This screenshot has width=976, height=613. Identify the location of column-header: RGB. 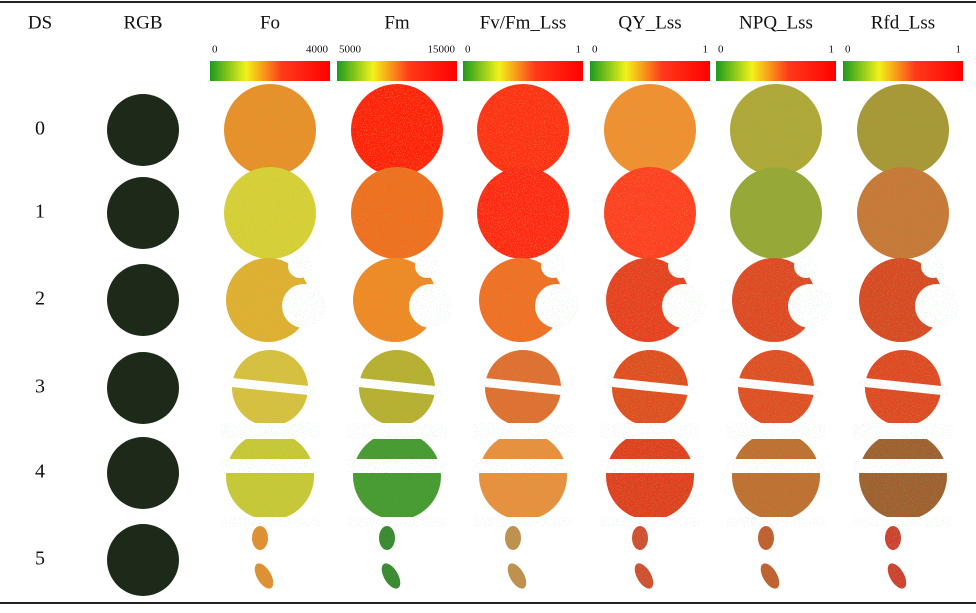
(142, 22).